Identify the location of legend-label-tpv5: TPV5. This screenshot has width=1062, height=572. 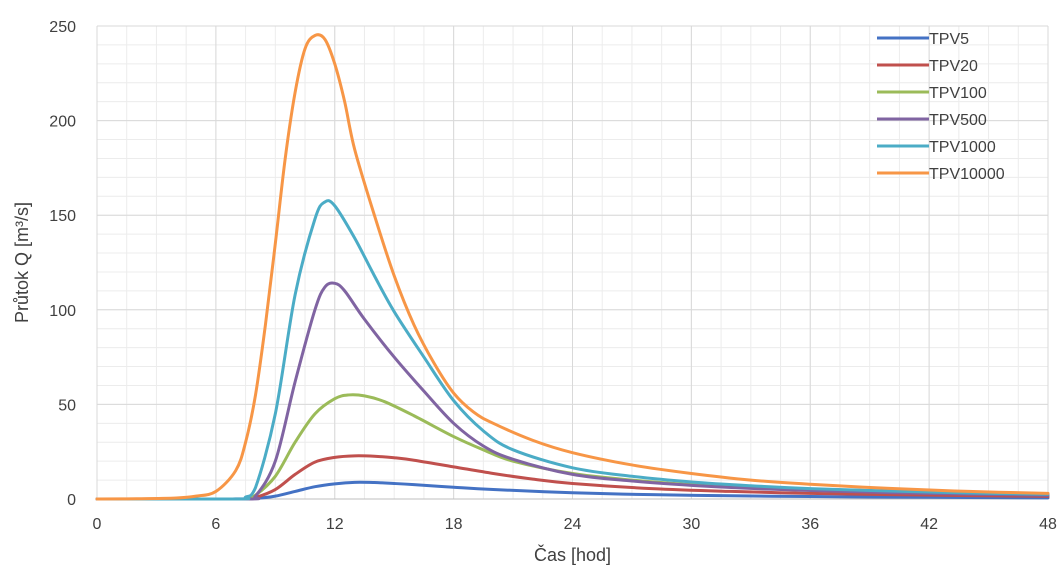
(949, 39).